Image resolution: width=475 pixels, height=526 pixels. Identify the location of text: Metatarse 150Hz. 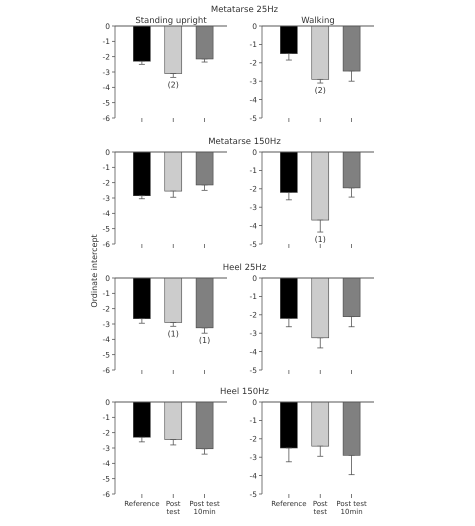
(245, 142).